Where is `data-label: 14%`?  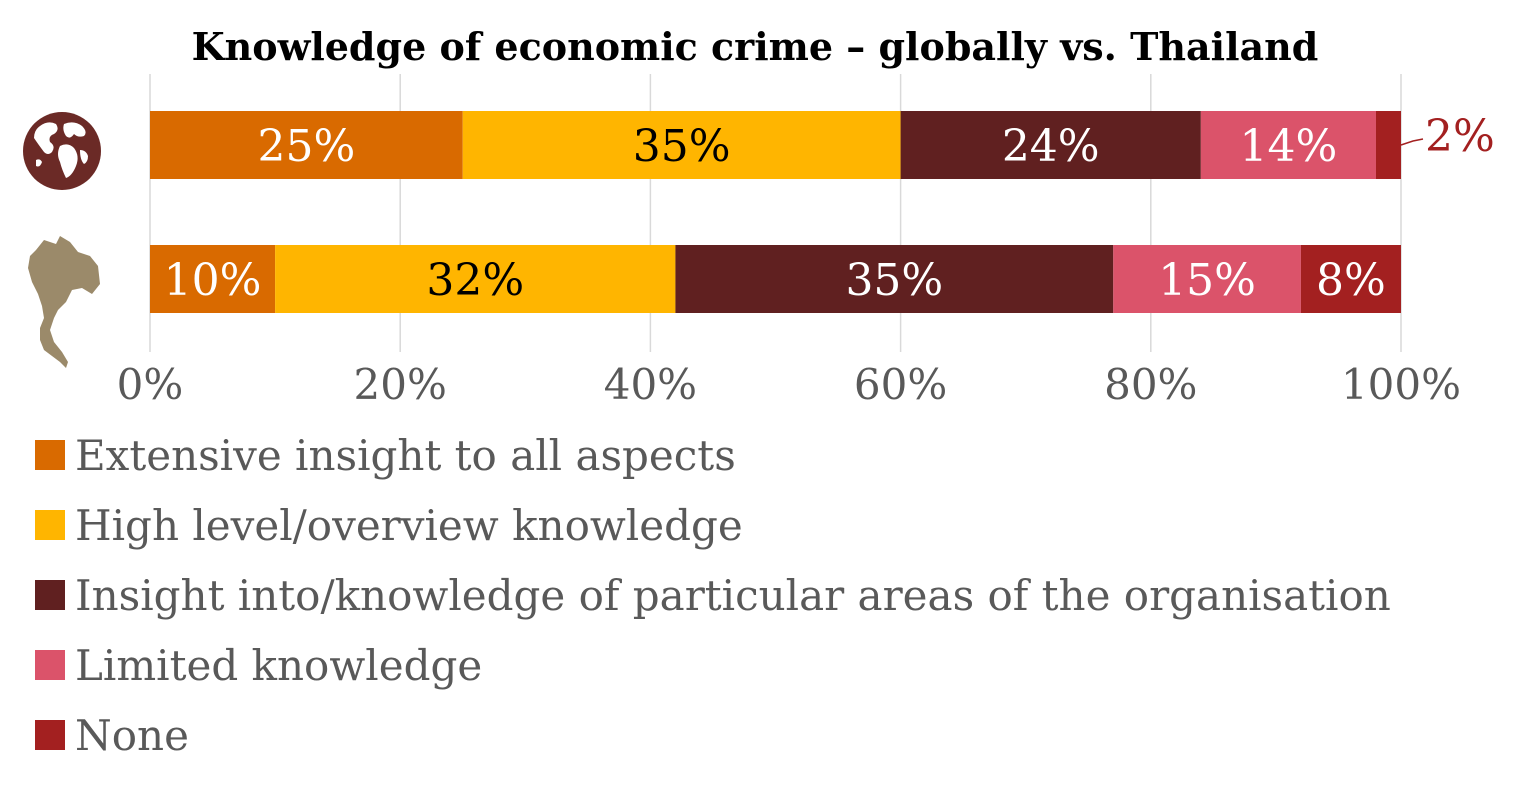
data-label: 14% is located at coordinates (1289, 146).